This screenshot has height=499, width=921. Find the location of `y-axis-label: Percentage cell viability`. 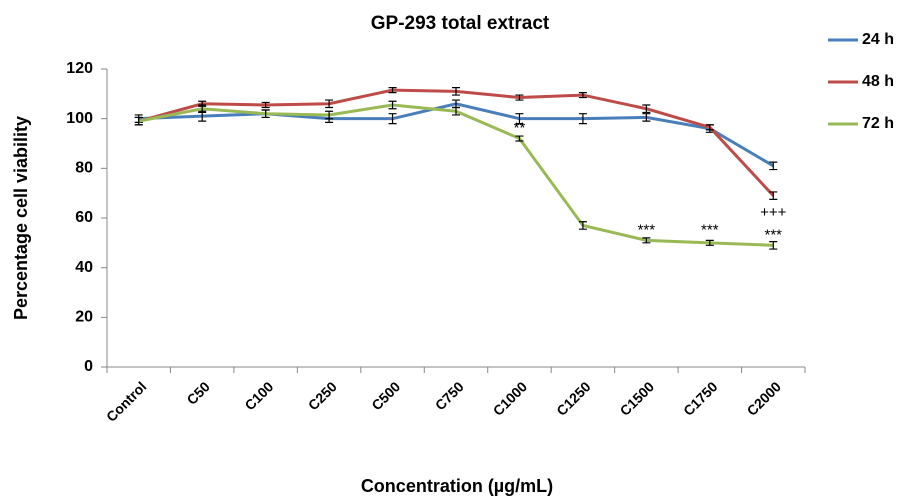

y-axis-label: Percentage cell viability is located at coordinates (21, 218).